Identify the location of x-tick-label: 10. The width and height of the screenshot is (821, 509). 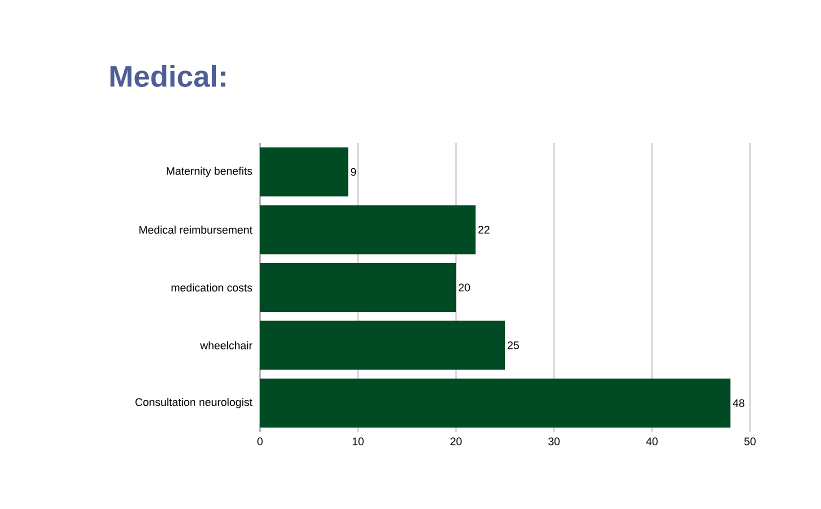
(358, 442).